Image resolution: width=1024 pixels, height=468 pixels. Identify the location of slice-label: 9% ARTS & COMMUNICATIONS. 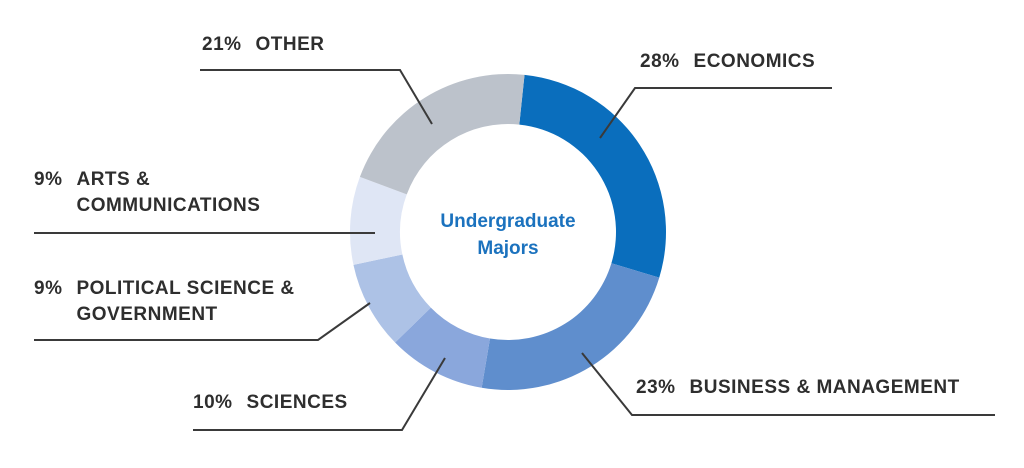
(170, 193).